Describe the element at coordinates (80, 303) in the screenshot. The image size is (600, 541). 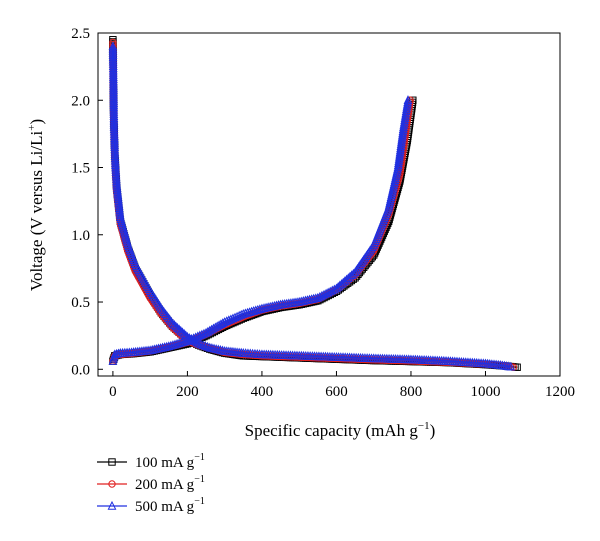
I see `y-tick-label: 0.5` at that location.